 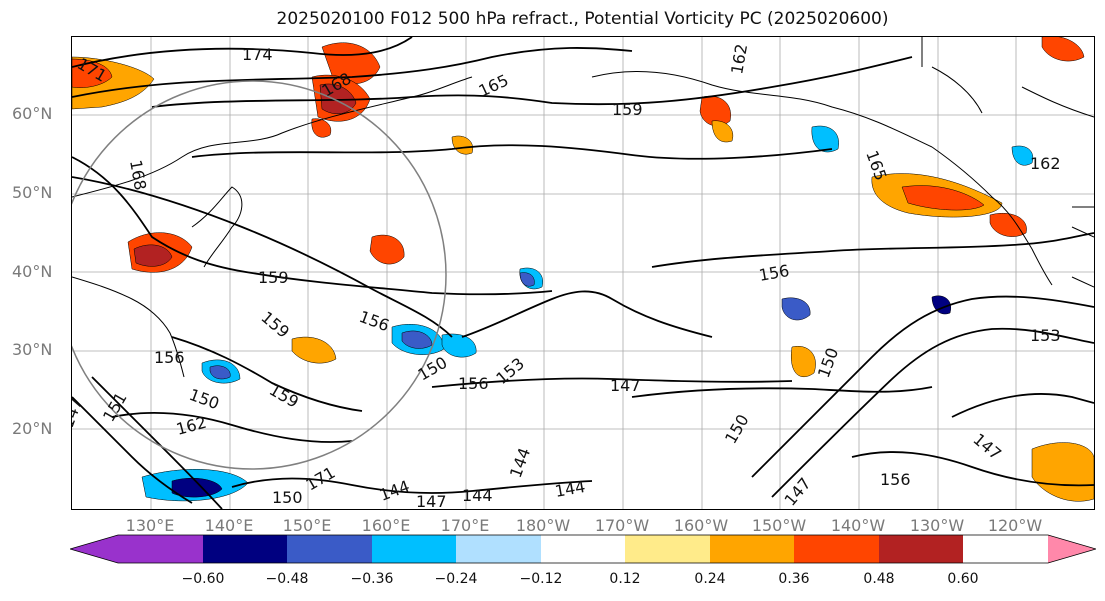 I want to click on colorbar-tick-label: −0.12, so click(x=541, y=579).